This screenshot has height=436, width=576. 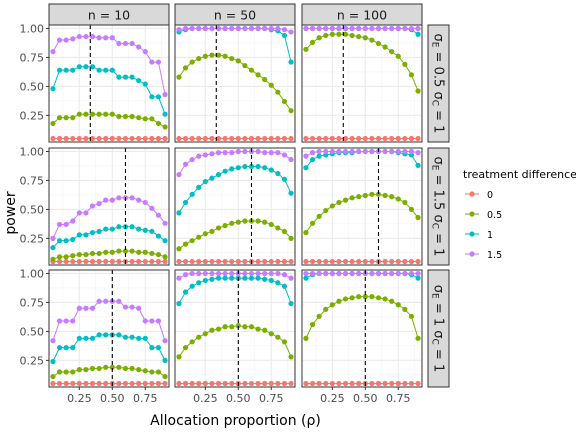 What do you see at coordinates (438, 315) in the screenshot?
I see `label-part: = 1` at bounding box center [438, 315].